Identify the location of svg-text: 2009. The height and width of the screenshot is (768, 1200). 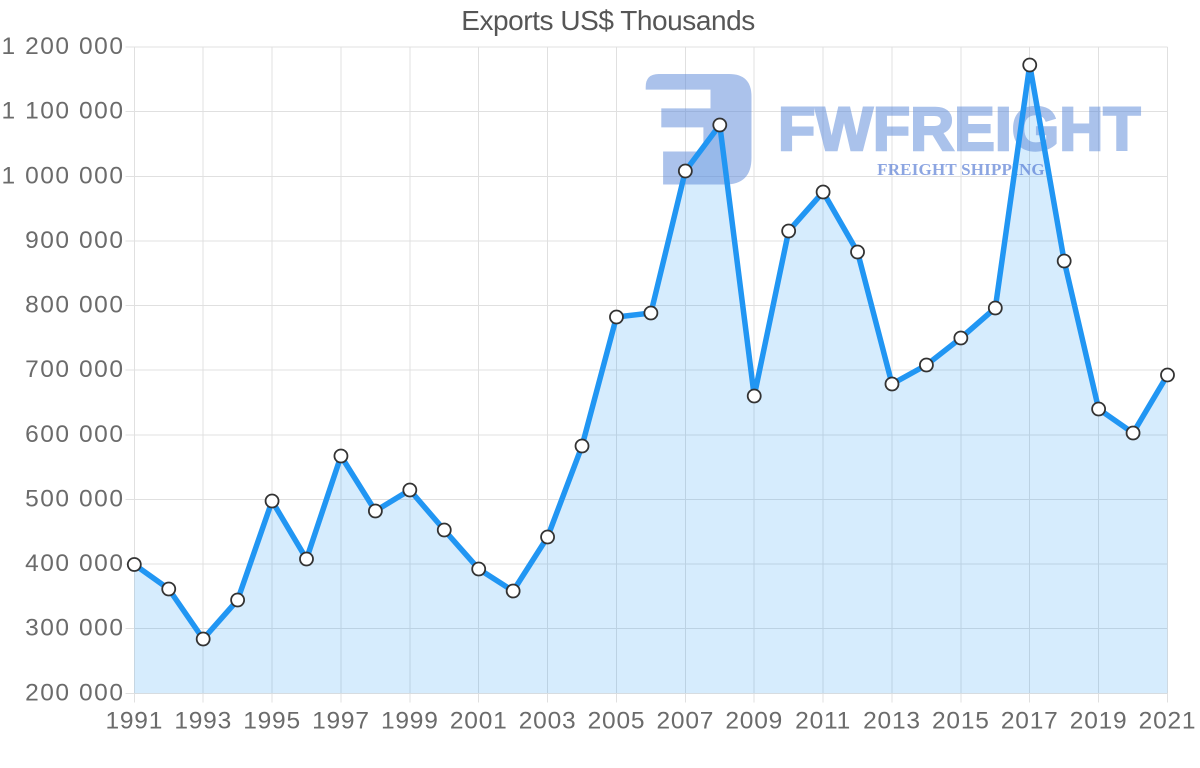
(754, 721).